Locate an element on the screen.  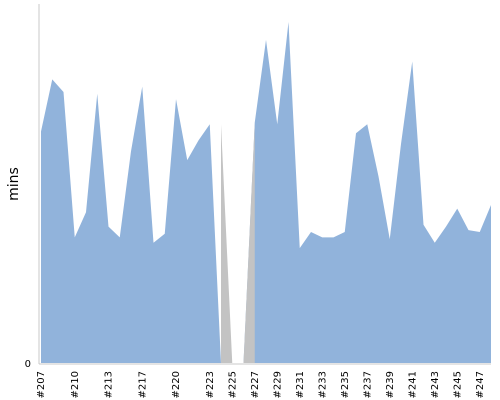
x-tick-label-3: #217 is located at coordinates (142, 384).